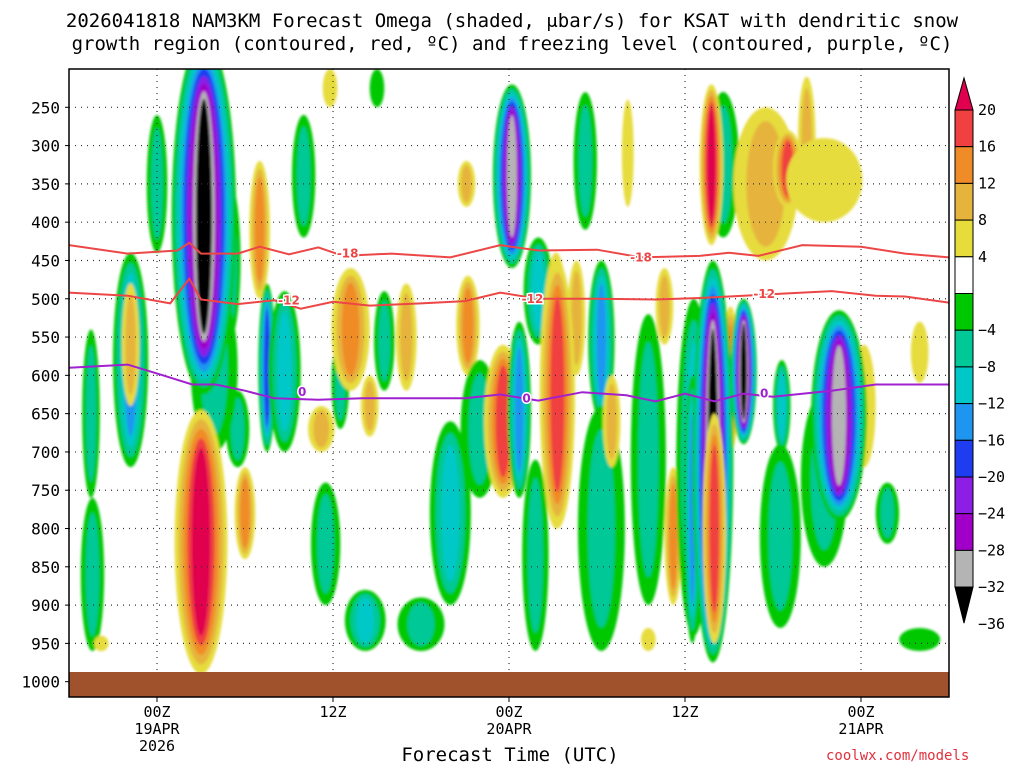  Describe the element at coordinates (964, 605) in the screenshot. I see `colorbar-bottom-arrow` at that location.